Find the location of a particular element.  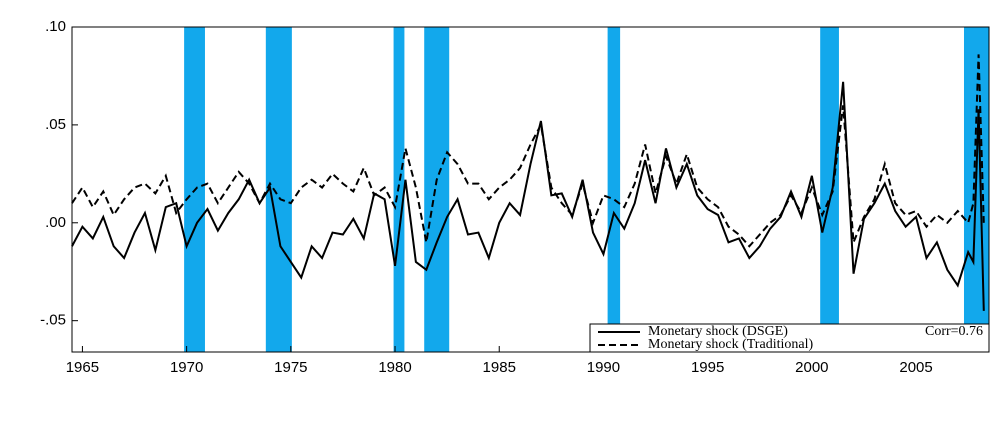

y-tick-label: .00 is located at coordinates (55, 222).